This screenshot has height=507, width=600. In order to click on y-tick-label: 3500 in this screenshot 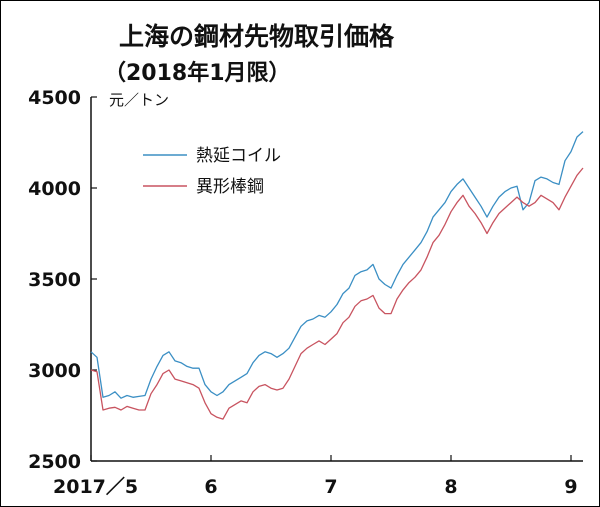, I will do `click(54, 280)`.